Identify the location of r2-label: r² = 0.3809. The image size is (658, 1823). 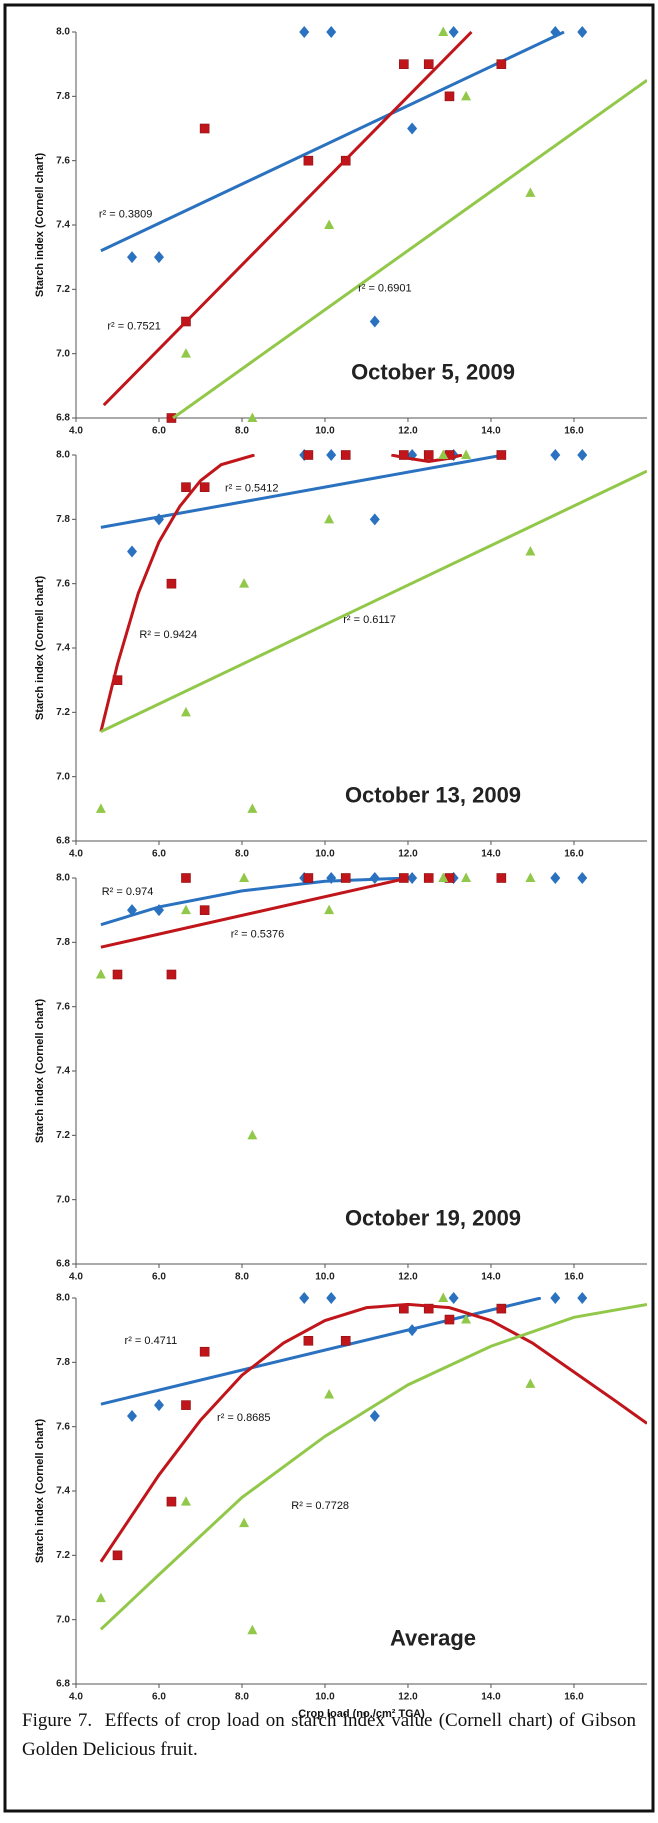
(126, 214).